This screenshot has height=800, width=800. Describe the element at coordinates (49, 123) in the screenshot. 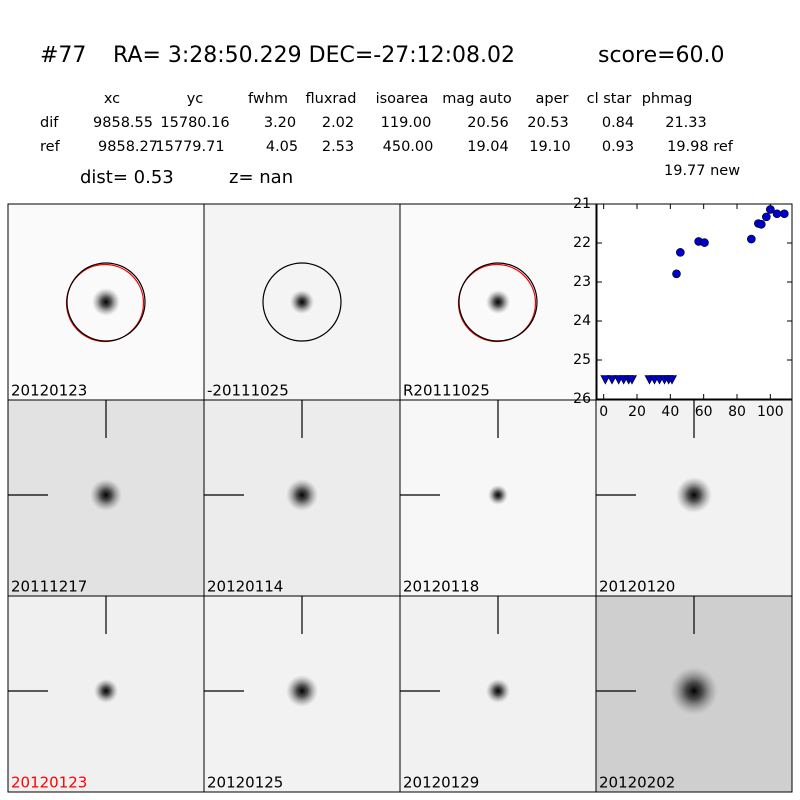

I see `row-label: dif` at that location.